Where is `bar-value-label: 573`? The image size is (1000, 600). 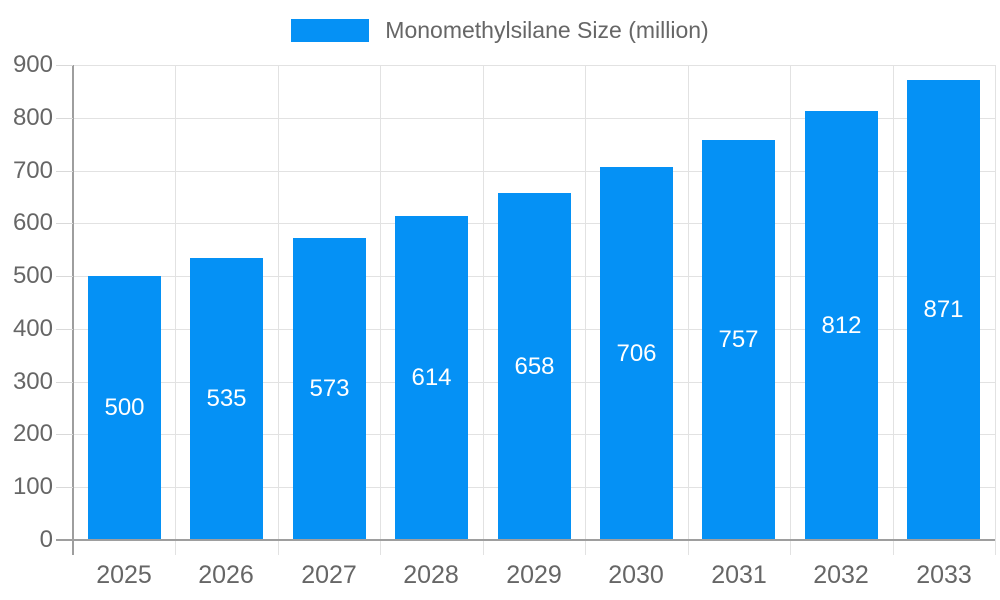 bar-value-label: 573 is located at coordinates (329, 388).